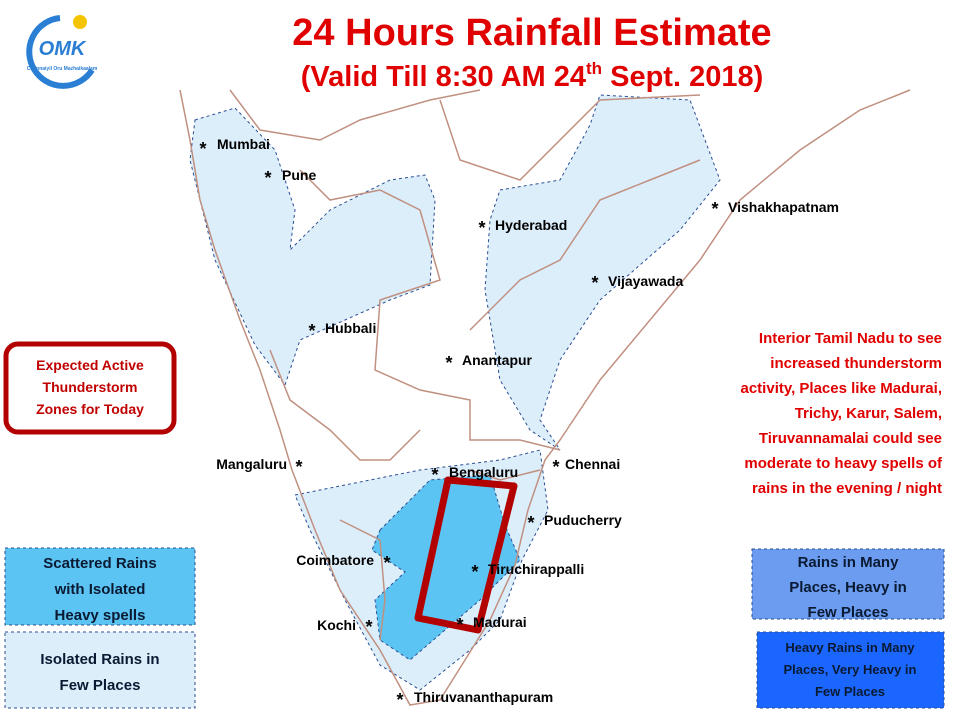 This screenshot has height=720, width=960. I want to click on text-line: Trichy, Karur, Salem,, so click(868, 413).